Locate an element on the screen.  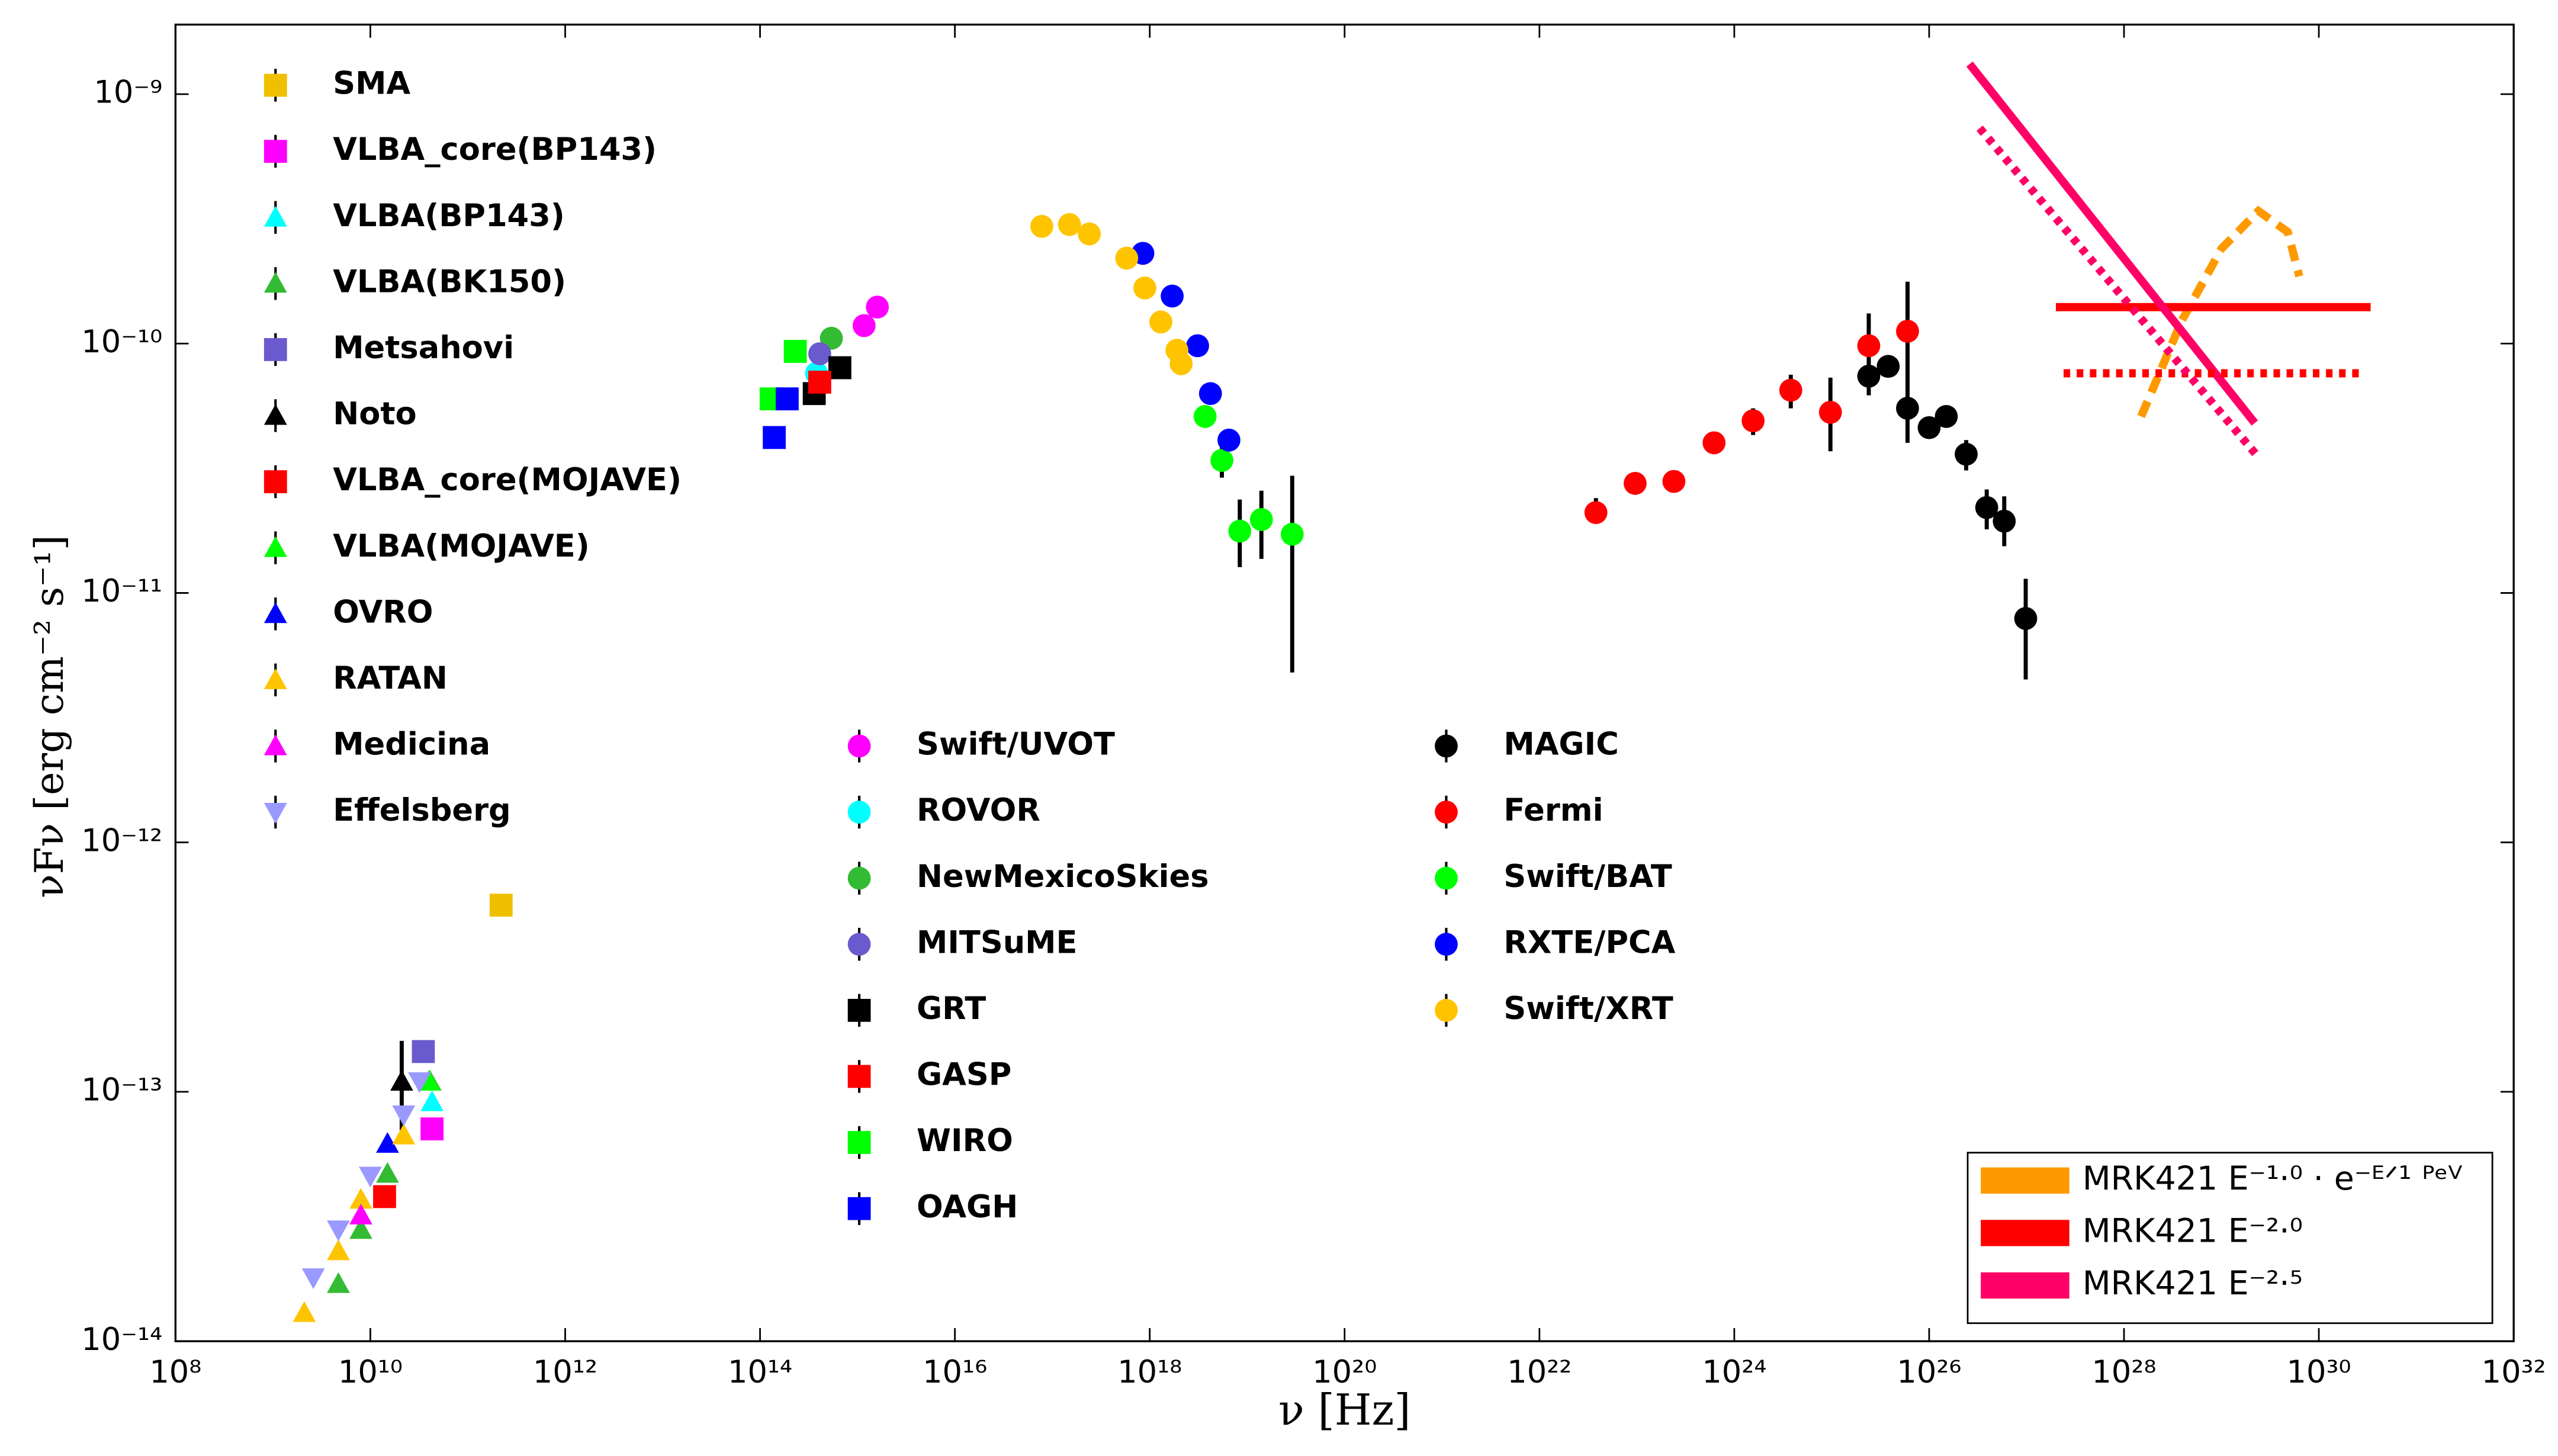
x-tick-label: 10¹⁰ is located at coordinates (370, 1372).